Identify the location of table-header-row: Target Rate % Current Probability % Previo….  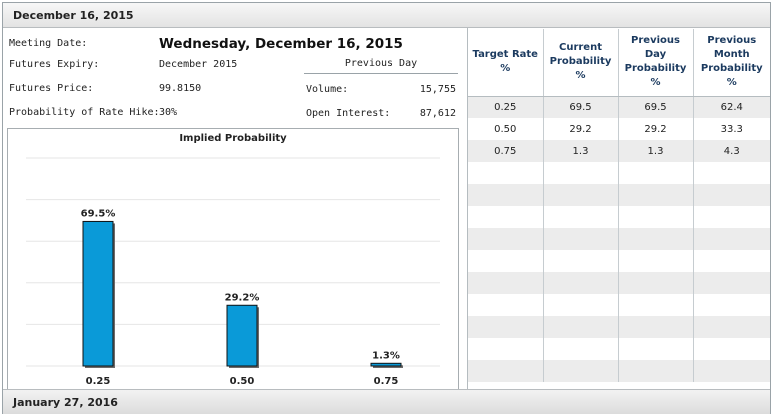
(619, 63).